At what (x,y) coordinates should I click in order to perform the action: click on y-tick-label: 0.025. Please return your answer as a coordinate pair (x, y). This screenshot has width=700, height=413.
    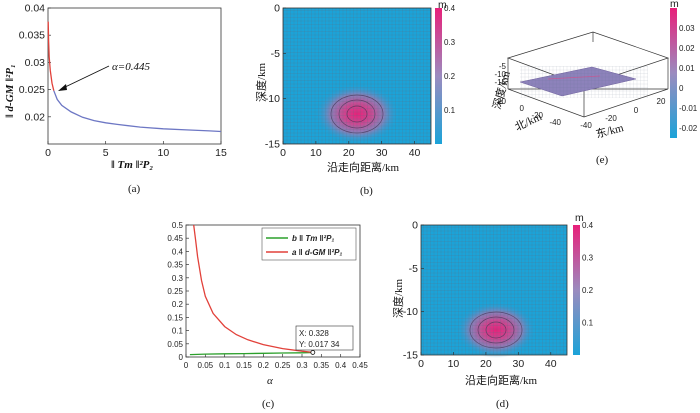
    Looking at the image, I should click on (32, 90).